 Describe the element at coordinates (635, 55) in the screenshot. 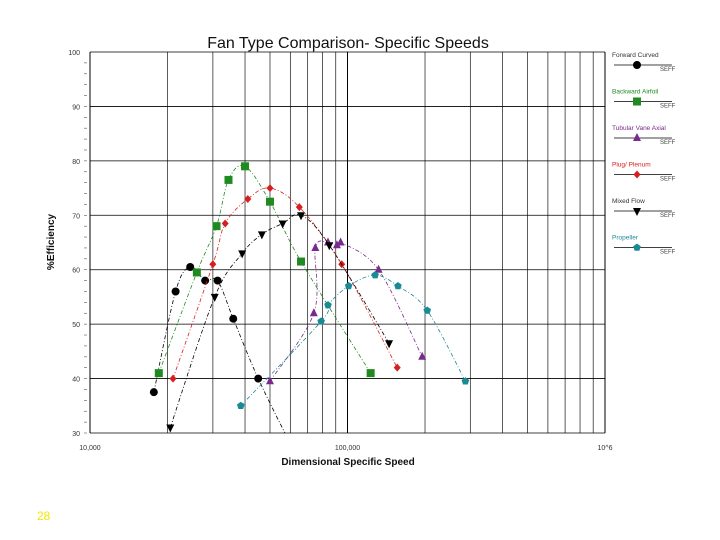

I see `legend-name: Forward Curved` at that location.